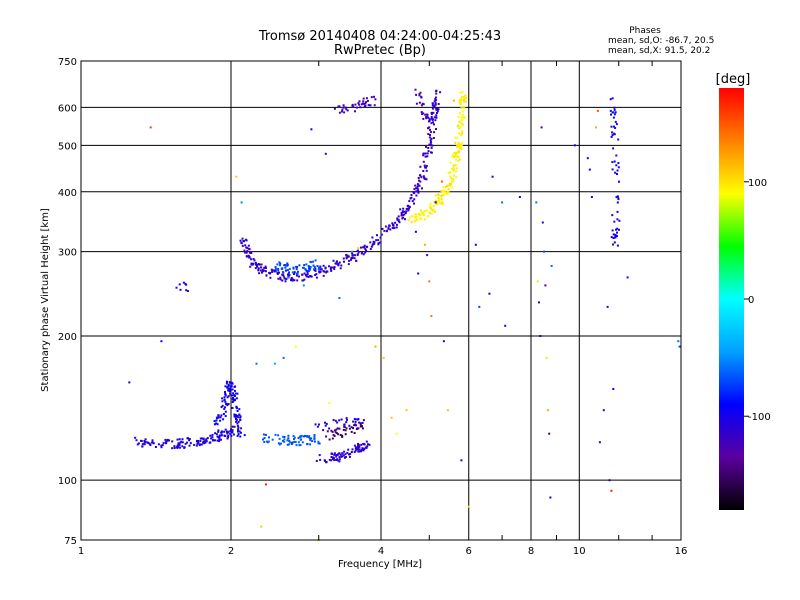  I want to click on colorbar-label: [deg], so click(733, 79).